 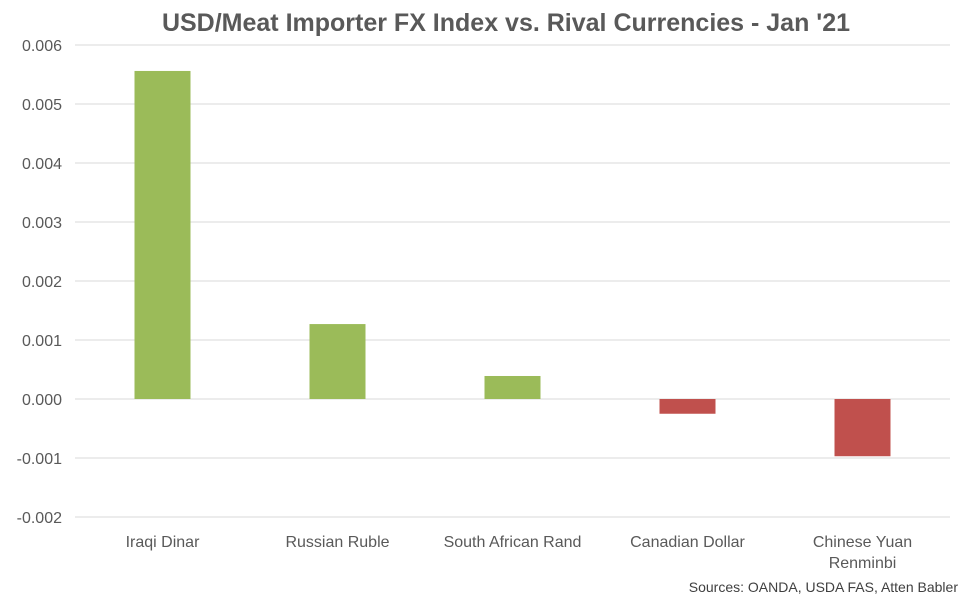 I want to click on x-category-label: Renminbi, so click(x=863, y=563).